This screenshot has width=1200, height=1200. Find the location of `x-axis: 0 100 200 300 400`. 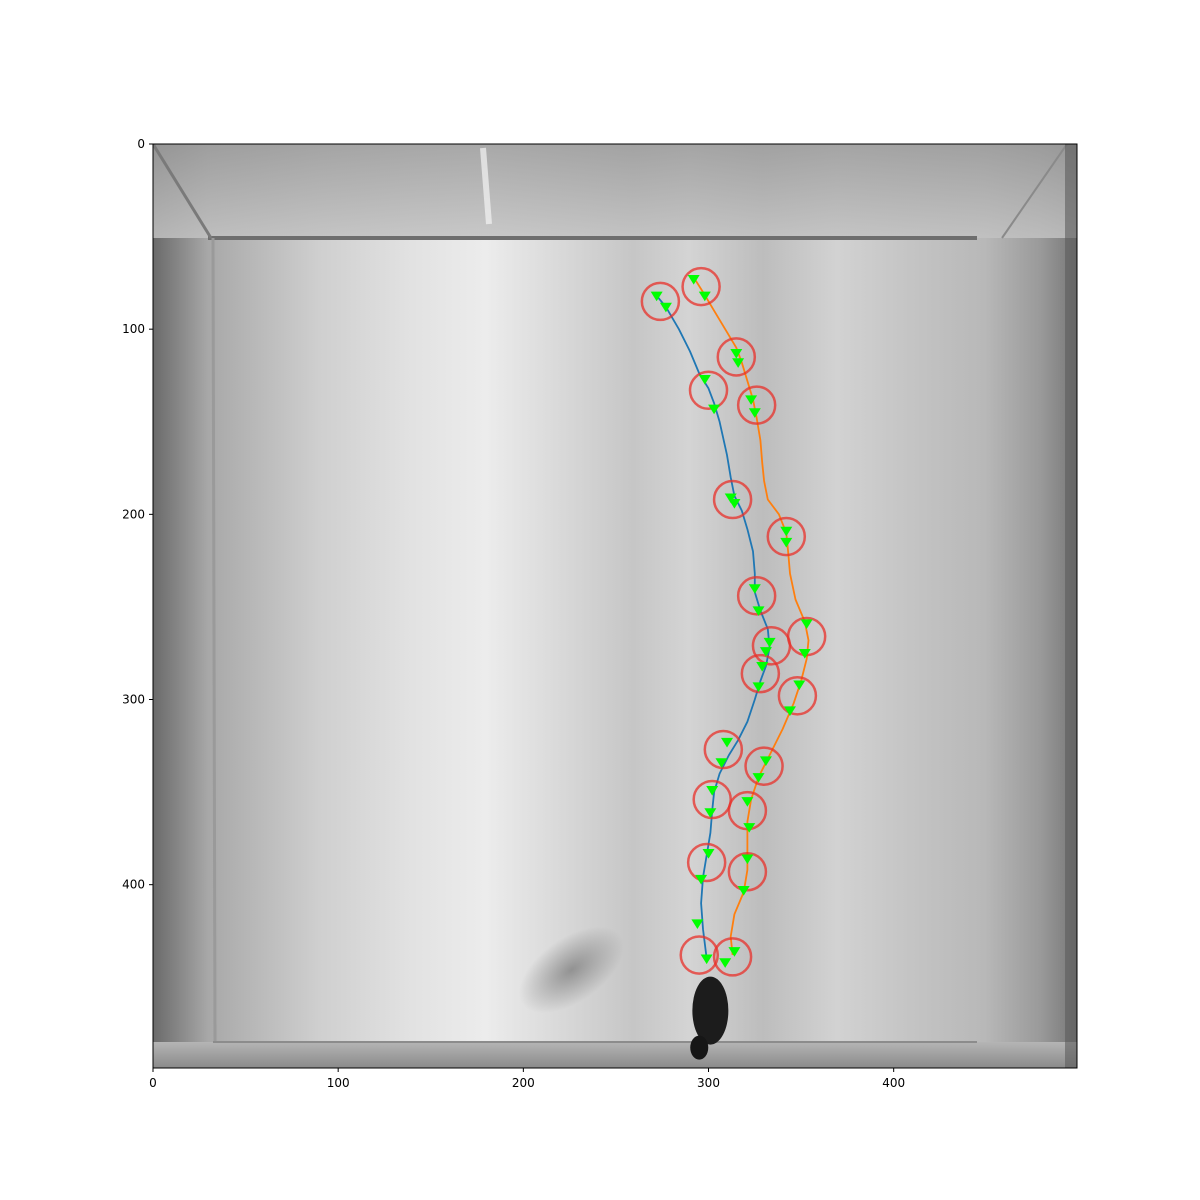

x-axis: 0 100 200 300 400 is located at coordinates (527, 1079).